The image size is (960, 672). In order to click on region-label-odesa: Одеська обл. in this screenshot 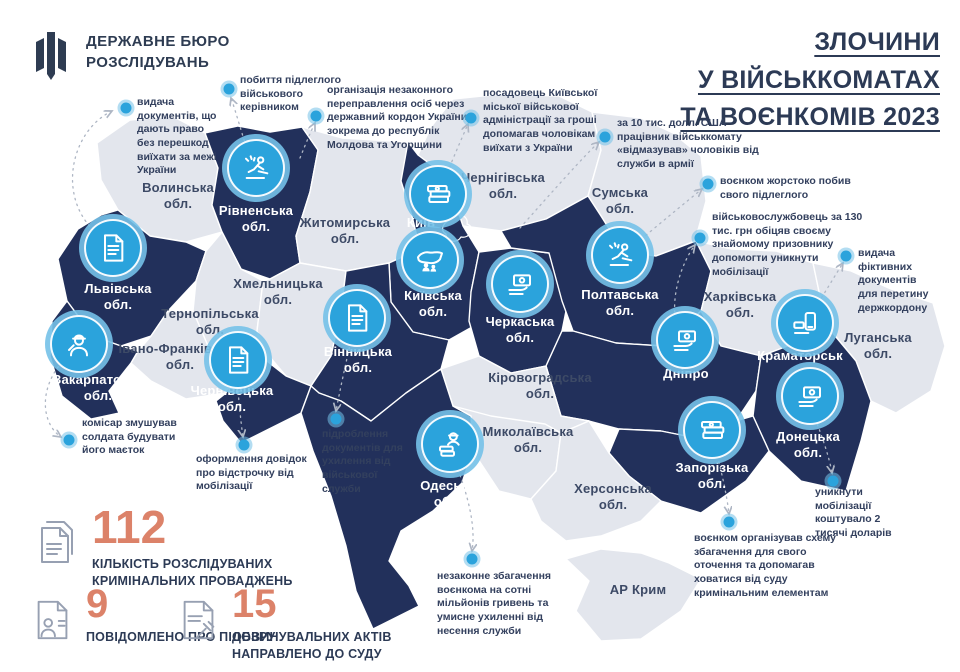, I will do `click(447, 494)`.